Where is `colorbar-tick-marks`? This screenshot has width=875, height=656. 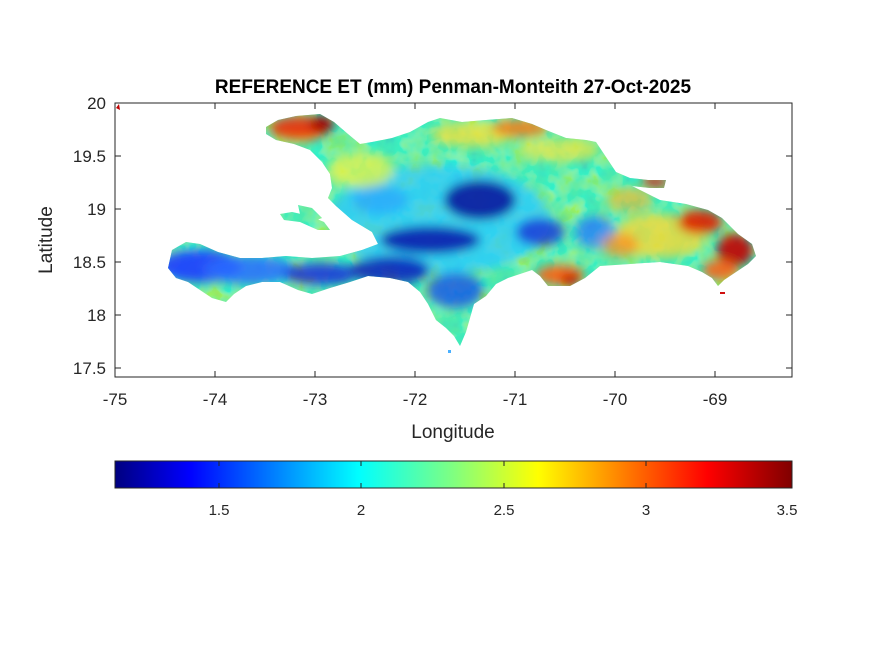
colorbar-tick-marks is located at coordinates (432, 474).